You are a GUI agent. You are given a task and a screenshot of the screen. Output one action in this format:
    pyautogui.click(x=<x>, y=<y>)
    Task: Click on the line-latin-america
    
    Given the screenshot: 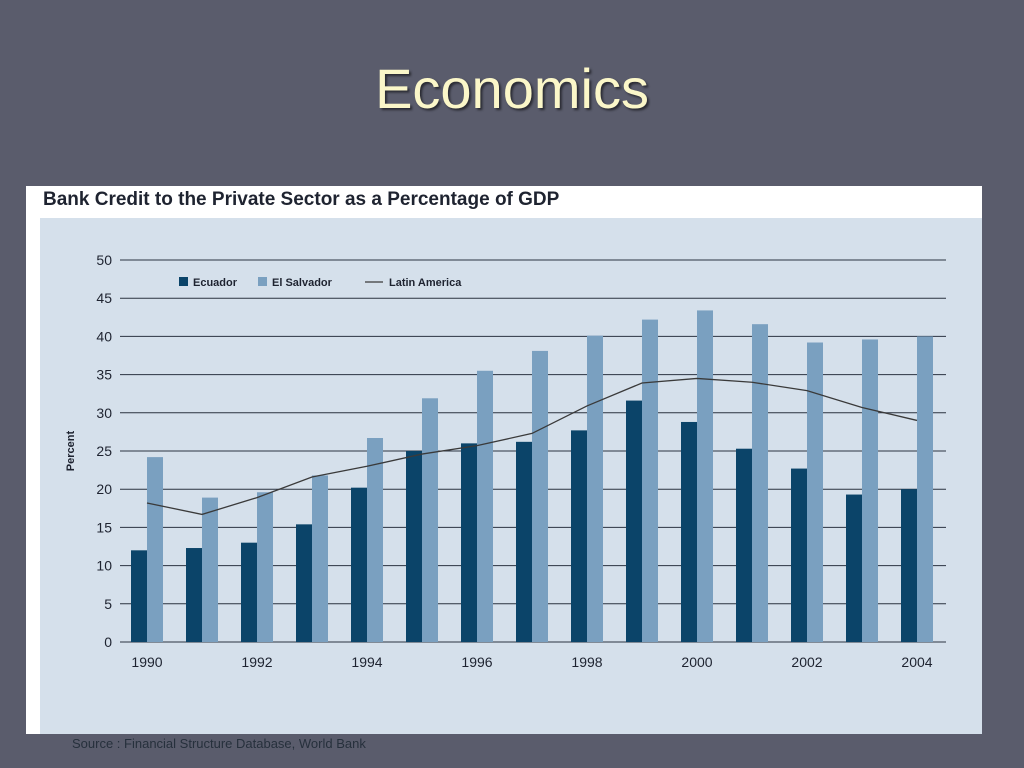 What is the action you would take?
    pyautogui.click(x=532, y=446)
    